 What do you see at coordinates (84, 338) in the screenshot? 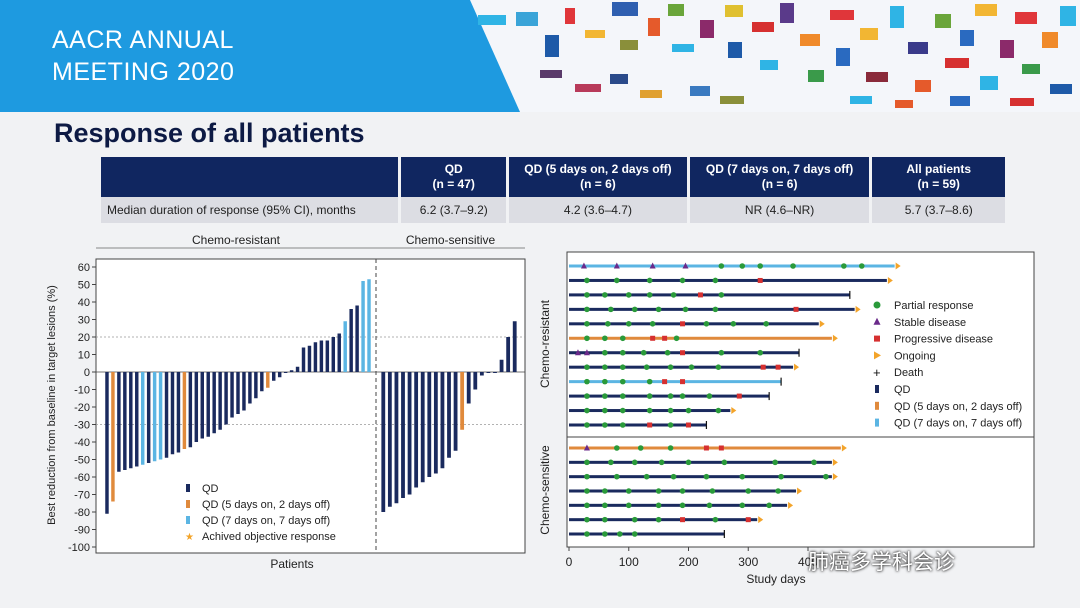
I see `y-tick-label: 20` at bounding box center [84, 338].